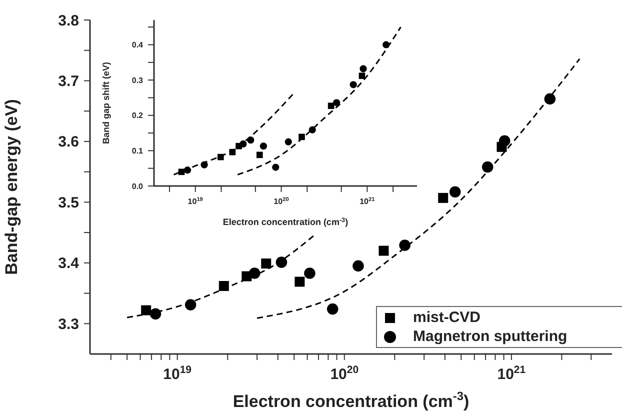 The height and width of the screenshot is (411, 622). Describe the element at coordinates (138, 80) in the screenshot. I see `y-tick-label: 0.3` at that location.